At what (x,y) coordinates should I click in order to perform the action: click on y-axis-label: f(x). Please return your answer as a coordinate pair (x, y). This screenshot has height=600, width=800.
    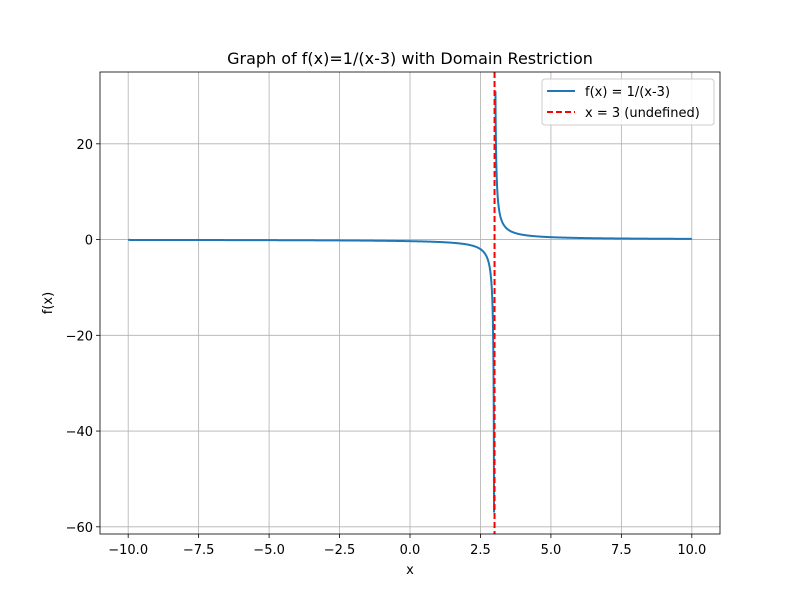
    Looking at the image, I should click on (48, 303).